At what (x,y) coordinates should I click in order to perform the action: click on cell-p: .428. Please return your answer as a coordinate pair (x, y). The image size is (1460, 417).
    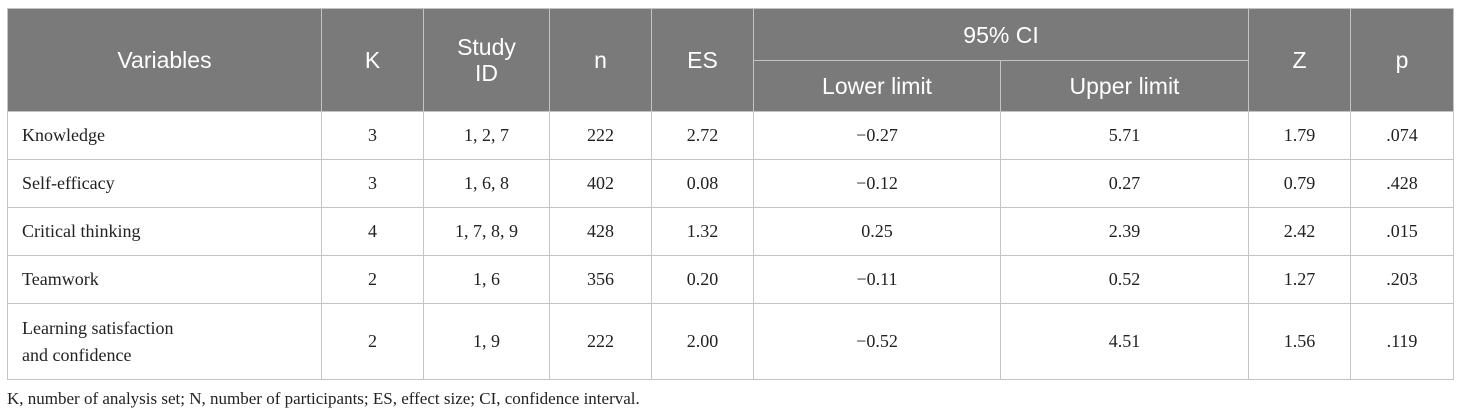
    Looking at the image, I should click on (1402, 183).